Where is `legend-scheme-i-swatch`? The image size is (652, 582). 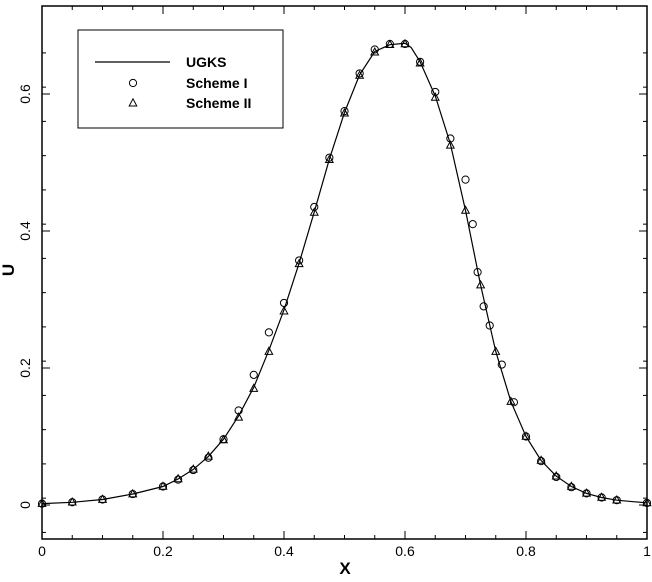
legend-scheme-i-swatch is located at coordinates (133, 83).